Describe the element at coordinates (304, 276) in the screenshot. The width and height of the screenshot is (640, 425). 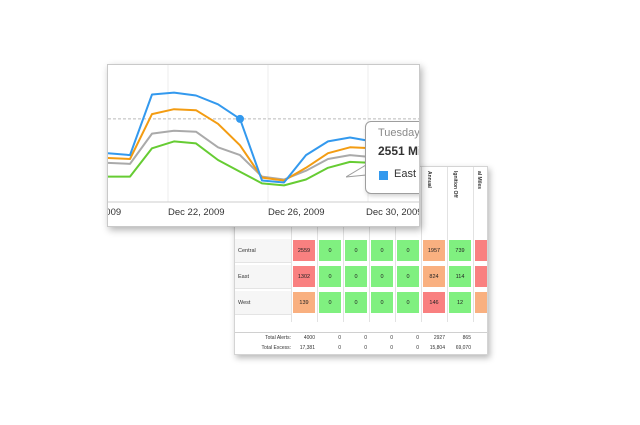
I see `table-cell: 1302` at that location.